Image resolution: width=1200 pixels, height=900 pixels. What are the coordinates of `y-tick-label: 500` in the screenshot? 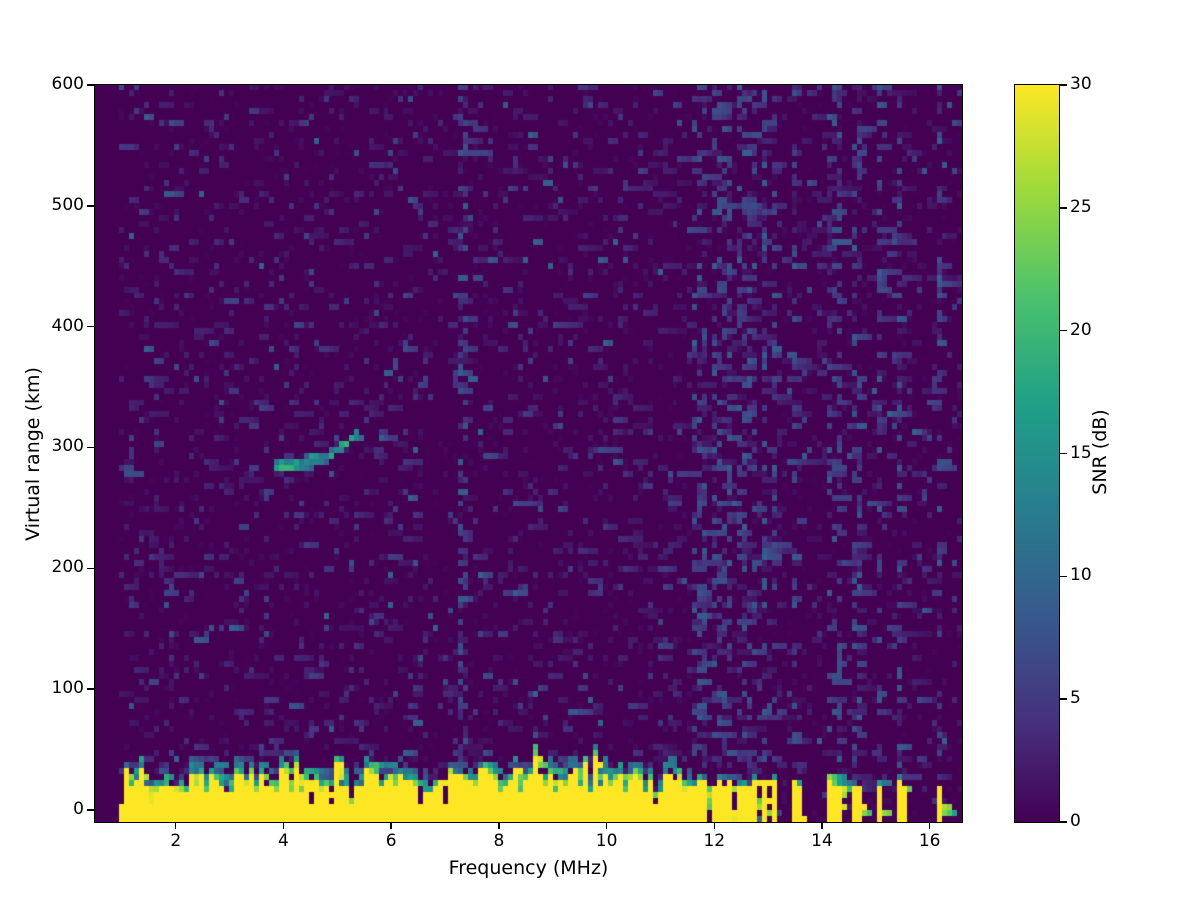 It's located at (67, 204).